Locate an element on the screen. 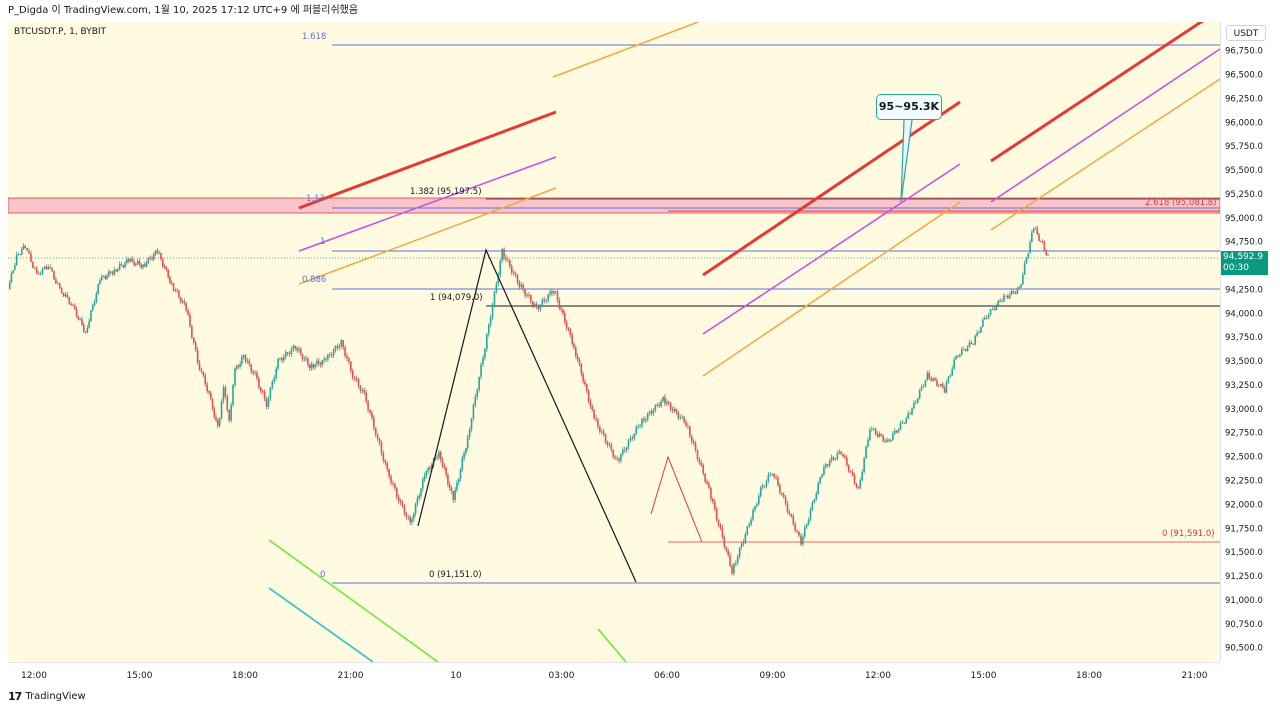  price-tick-label: 95,500.0 is located at coordinates (1244, 171).